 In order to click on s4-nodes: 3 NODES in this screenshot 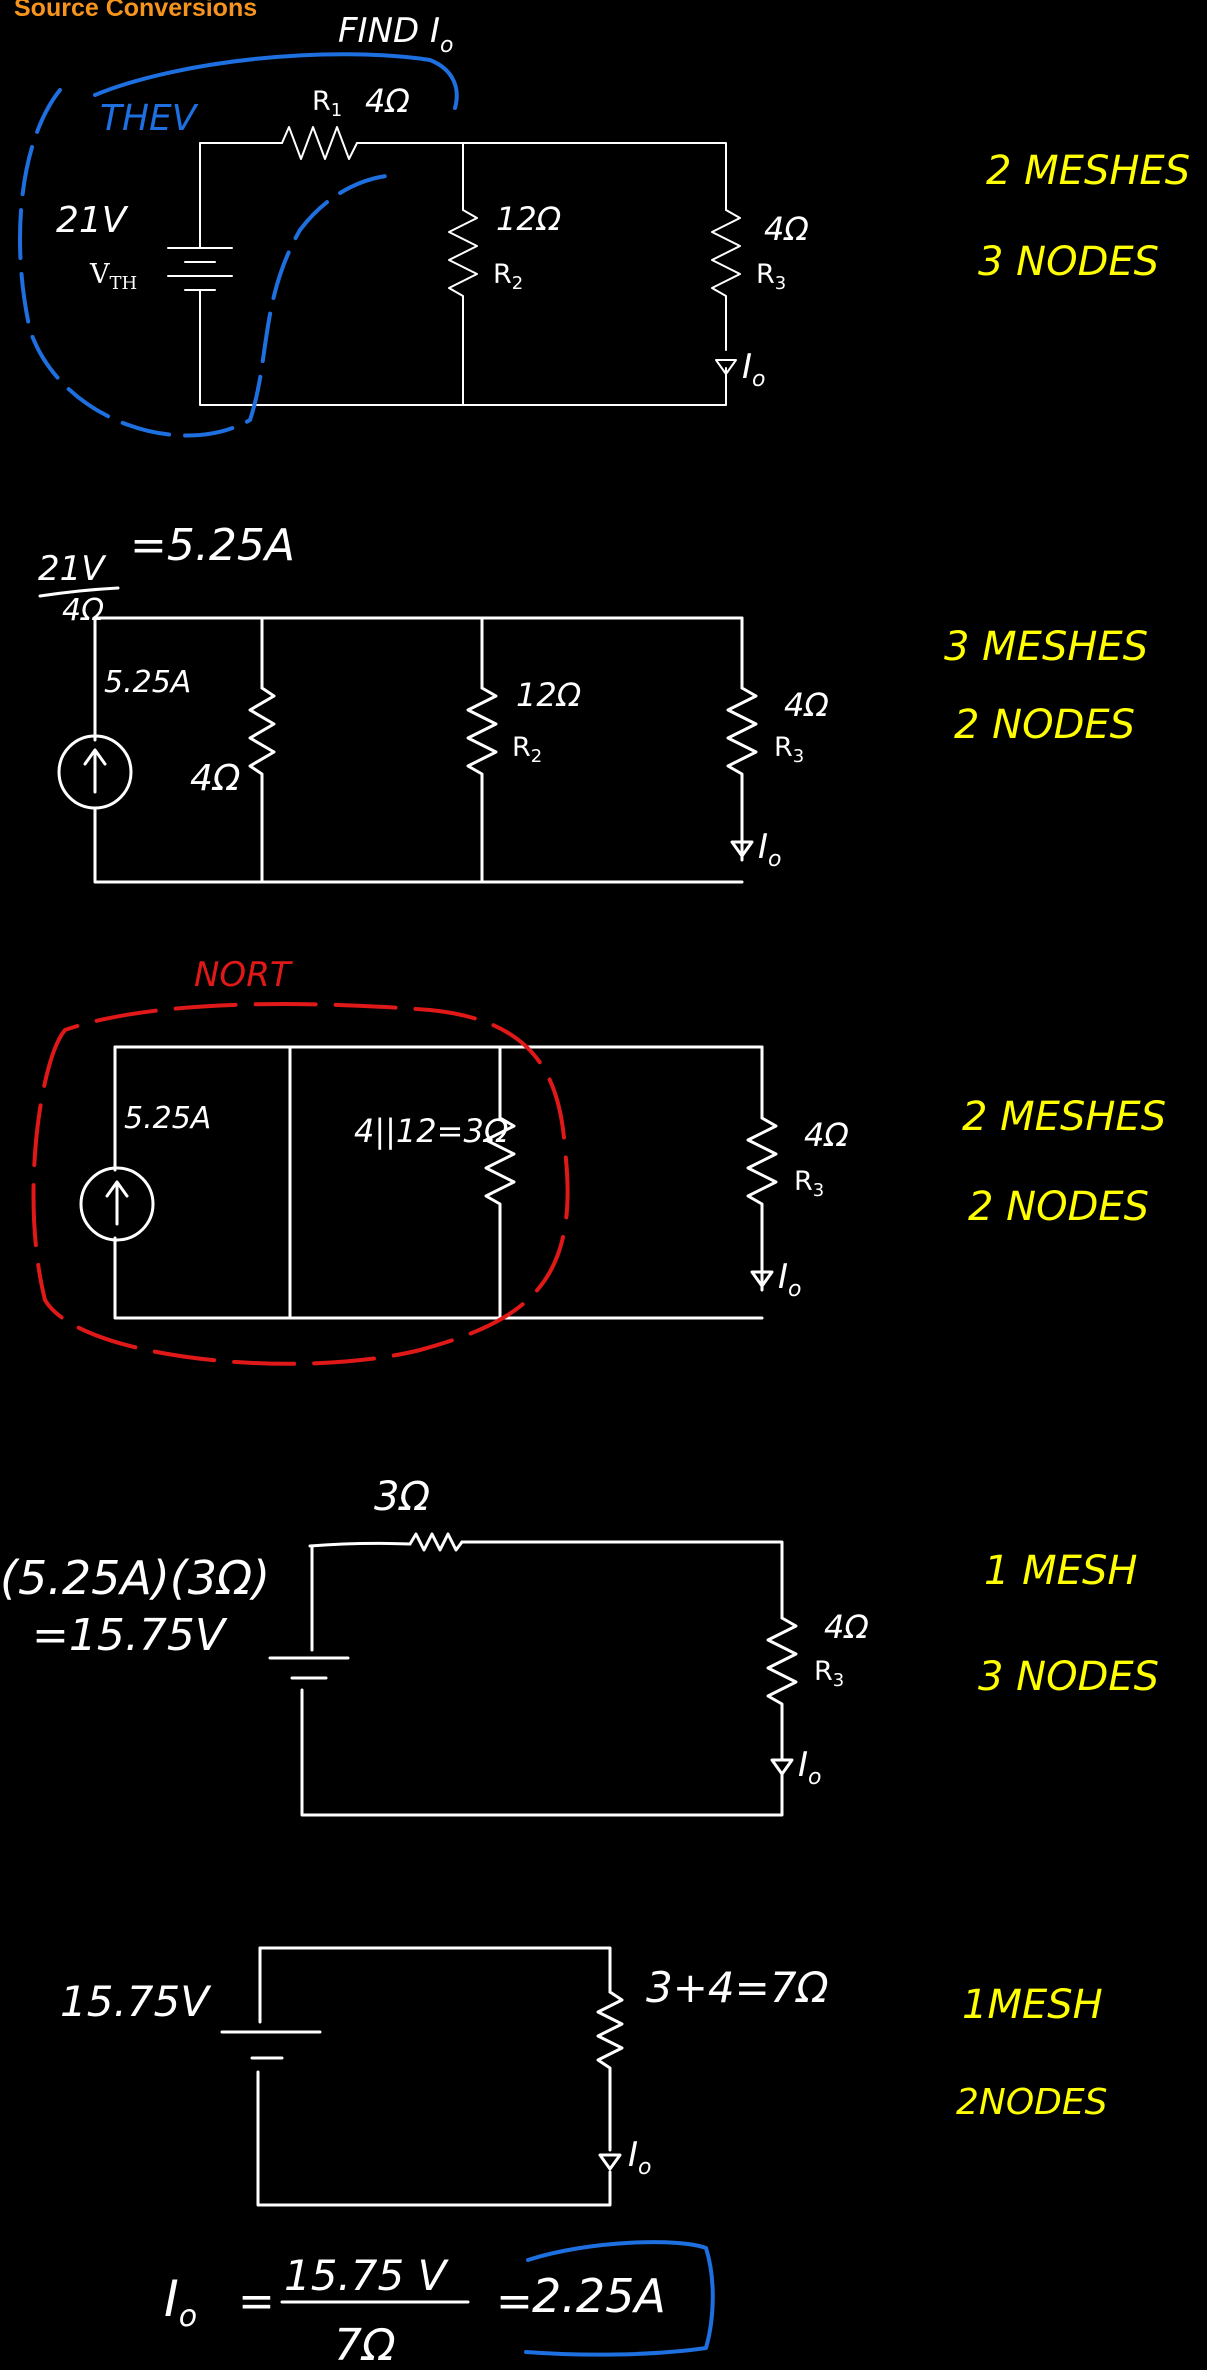, I will do `click(1068, 1677)`.